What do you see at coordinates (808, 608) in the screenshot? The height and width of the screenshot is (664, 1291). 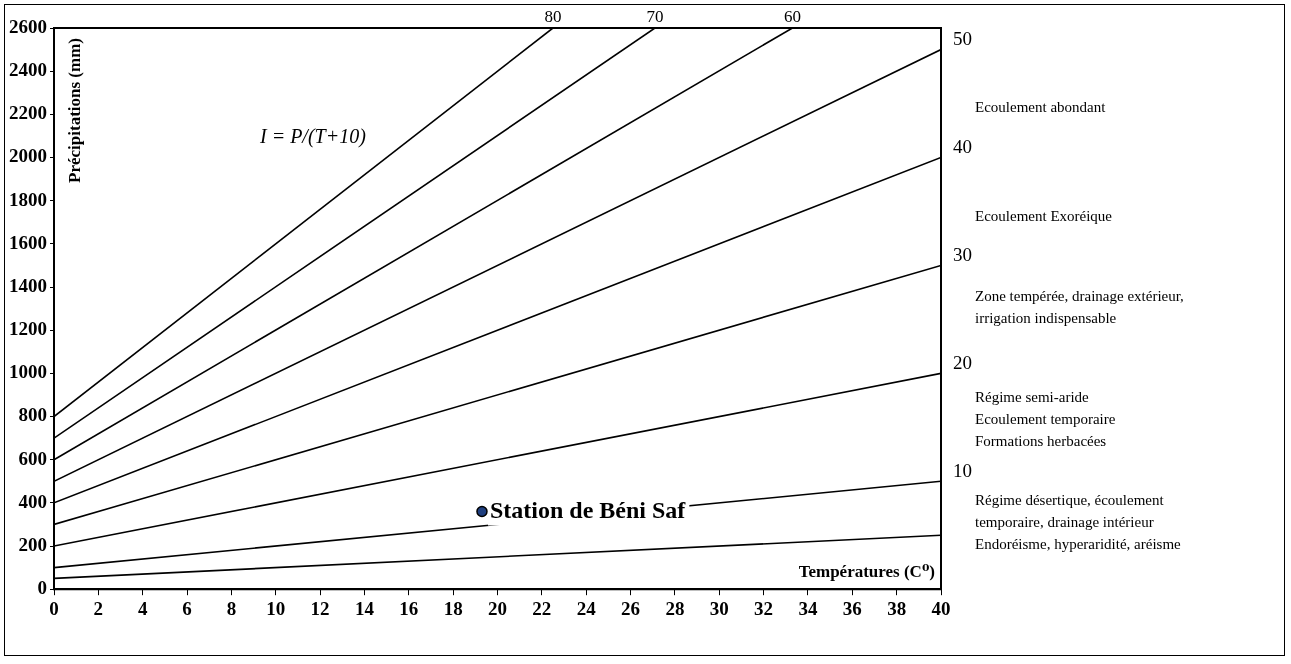 I see `x-tick-label: 34` at bounding box center [808, 608].